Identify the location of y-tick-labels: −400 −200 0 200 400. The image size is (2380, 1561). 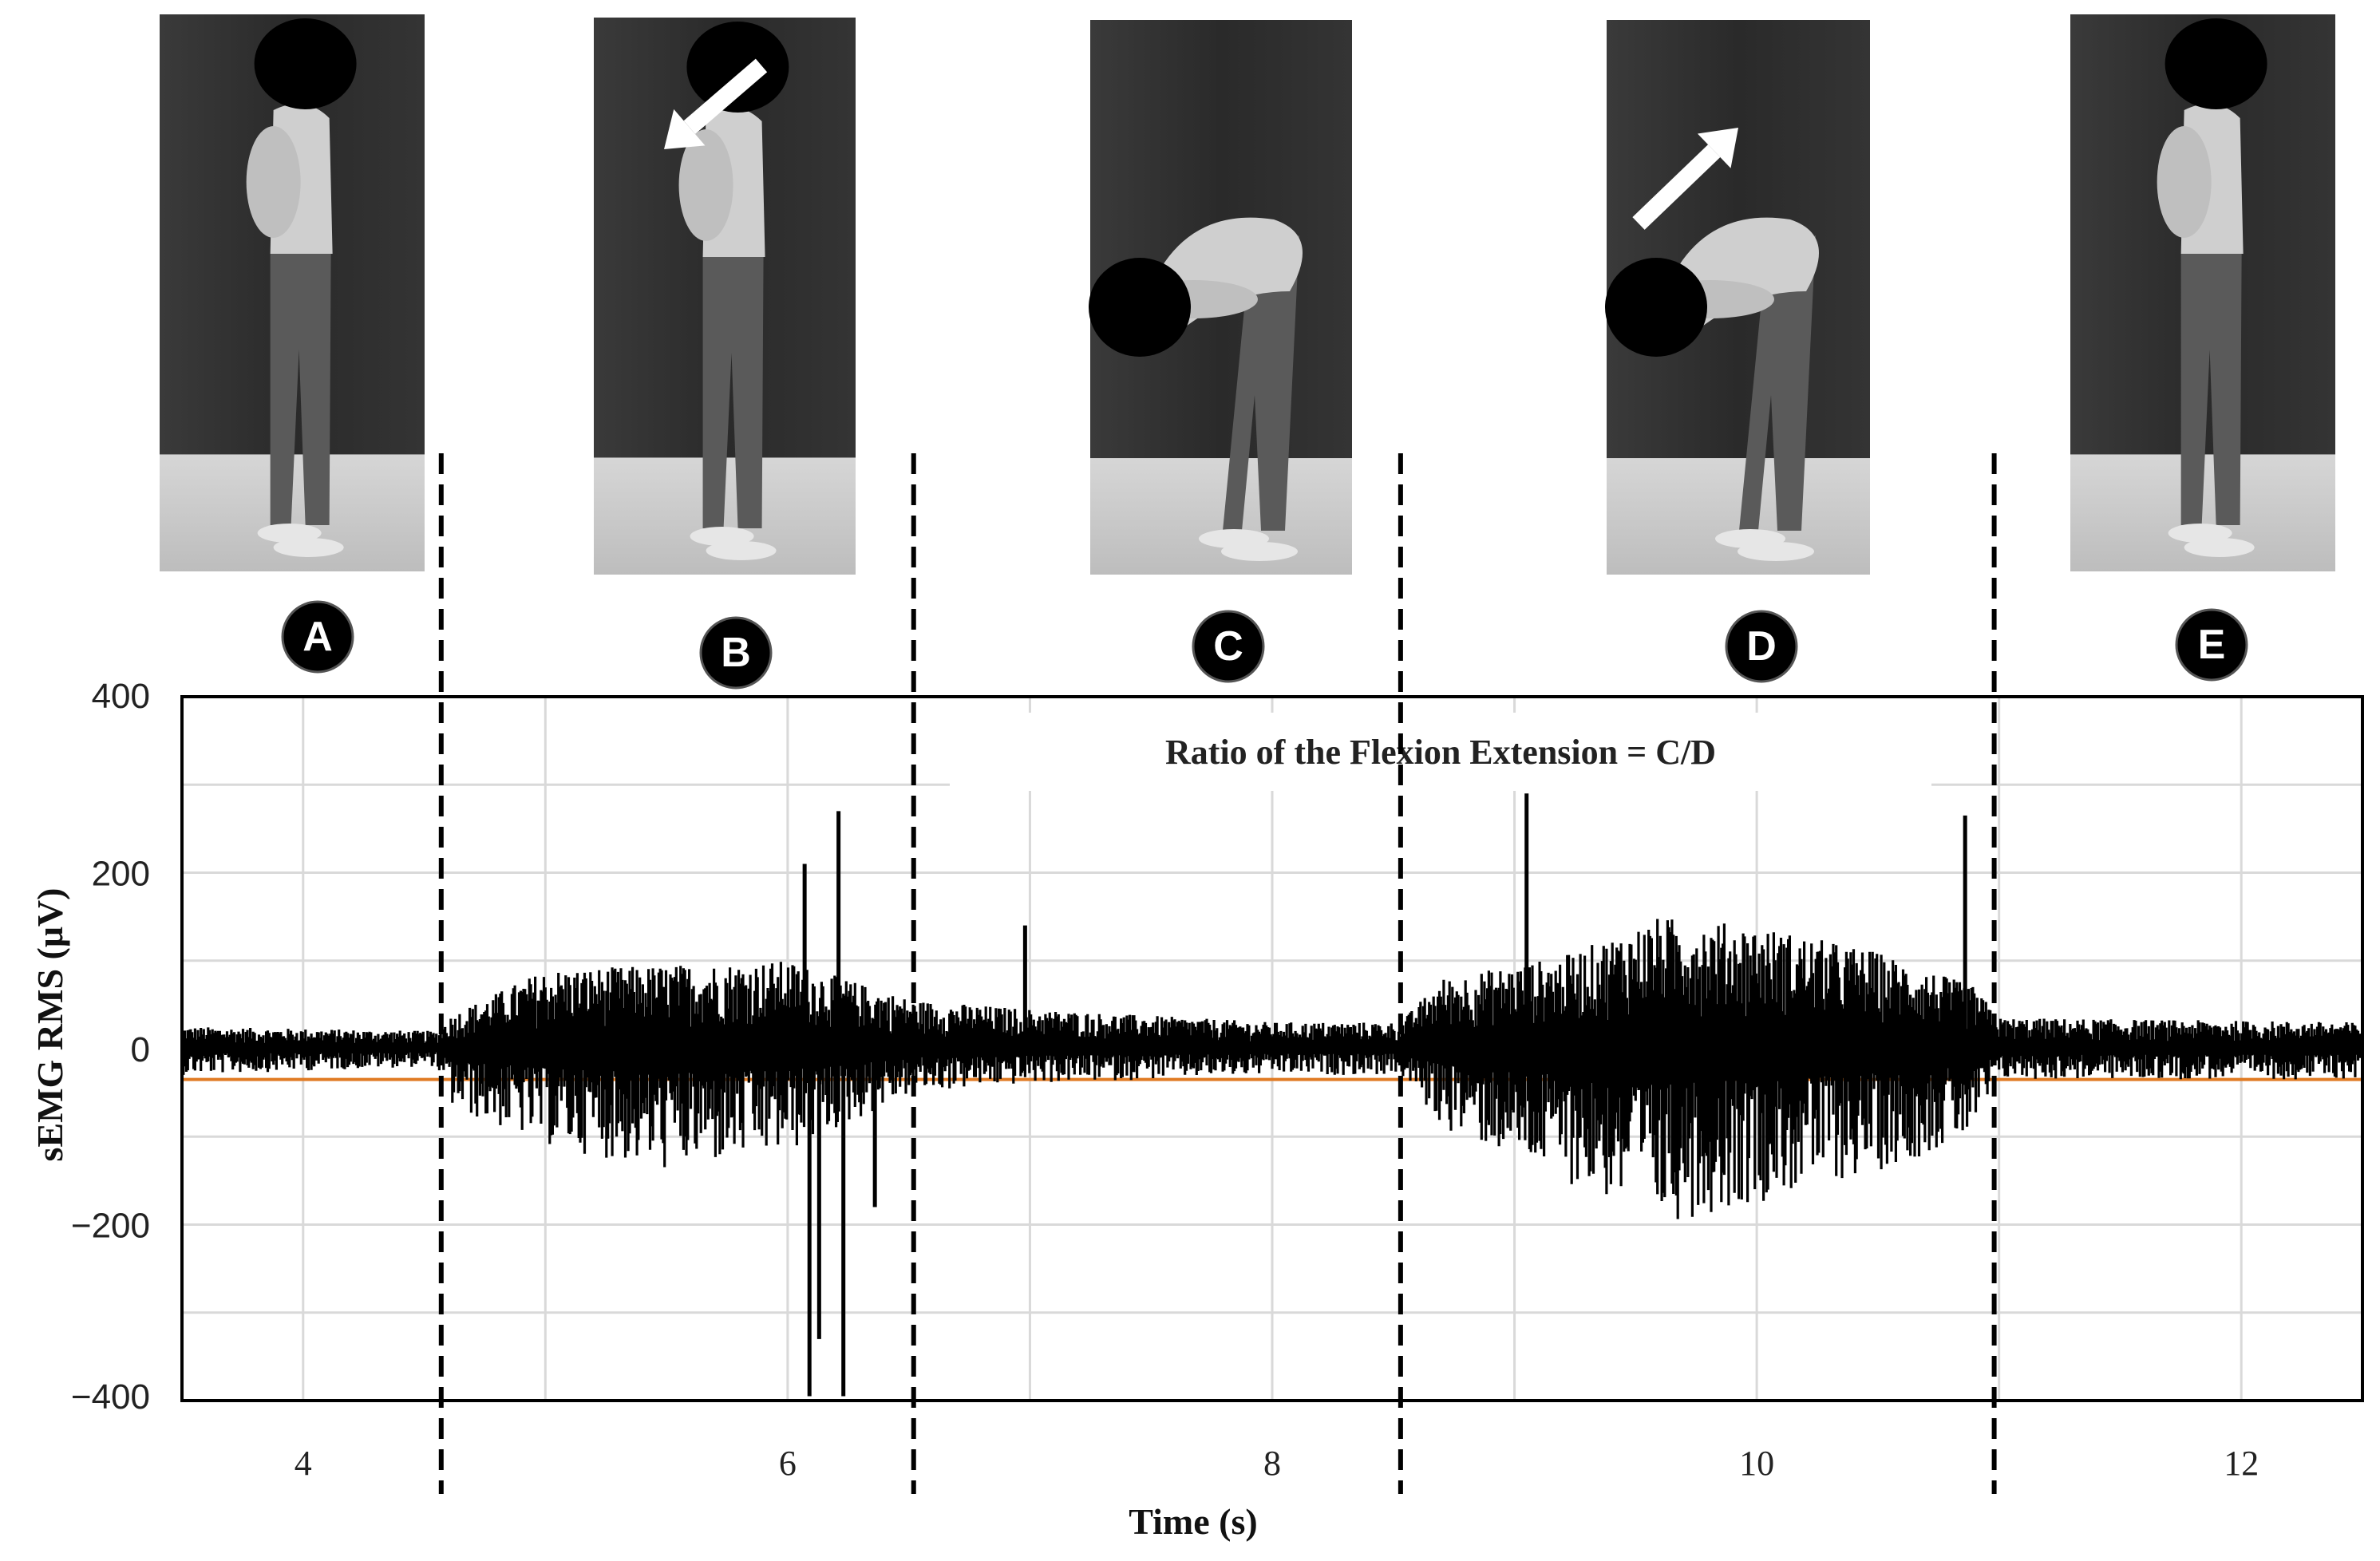
(110, 1047).